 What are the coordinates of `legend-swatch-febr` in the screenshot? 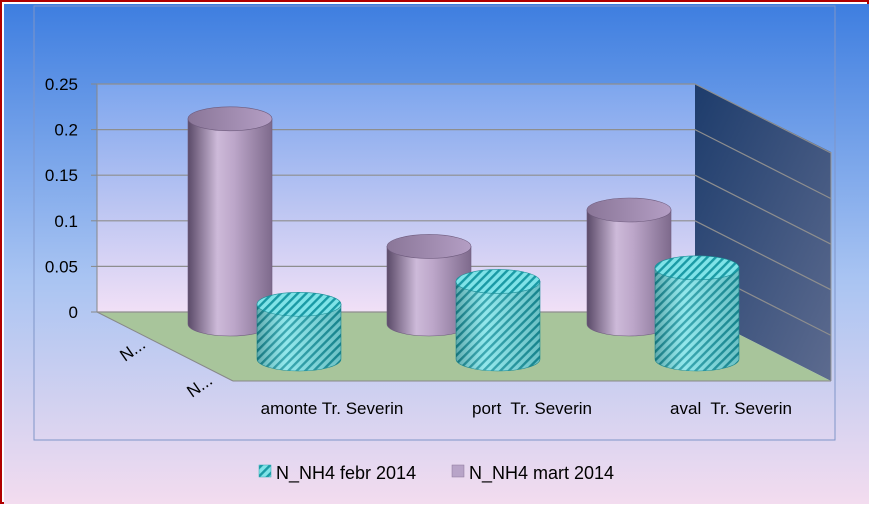 It's located at (265, 471).